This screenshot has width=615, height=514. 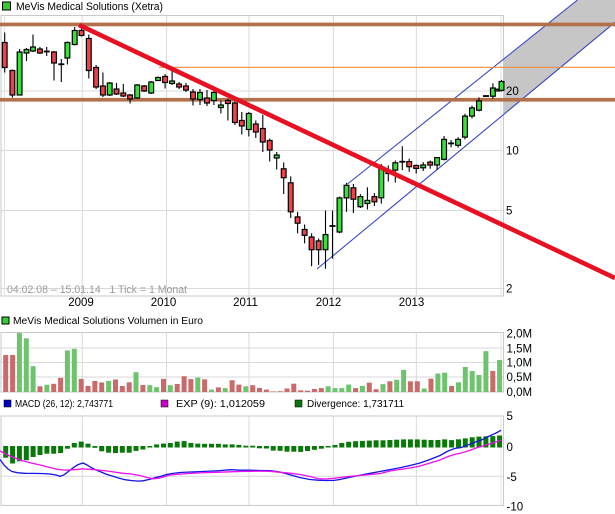 I want to click on svg-text: 2,0M, so click(x=520, y=335).